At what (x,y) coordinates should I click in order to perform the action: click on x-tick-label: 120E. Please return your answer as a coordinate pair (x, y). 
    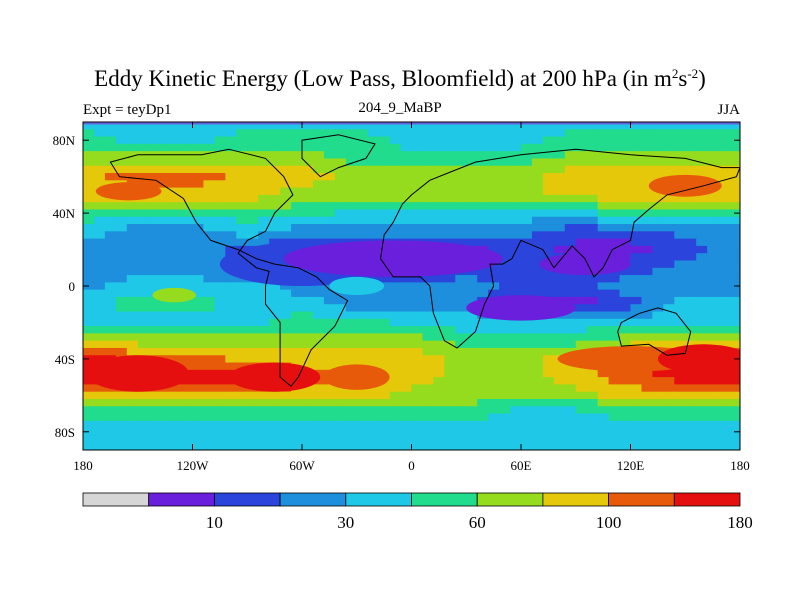
    Looking at the image, I should click on (631, 465).